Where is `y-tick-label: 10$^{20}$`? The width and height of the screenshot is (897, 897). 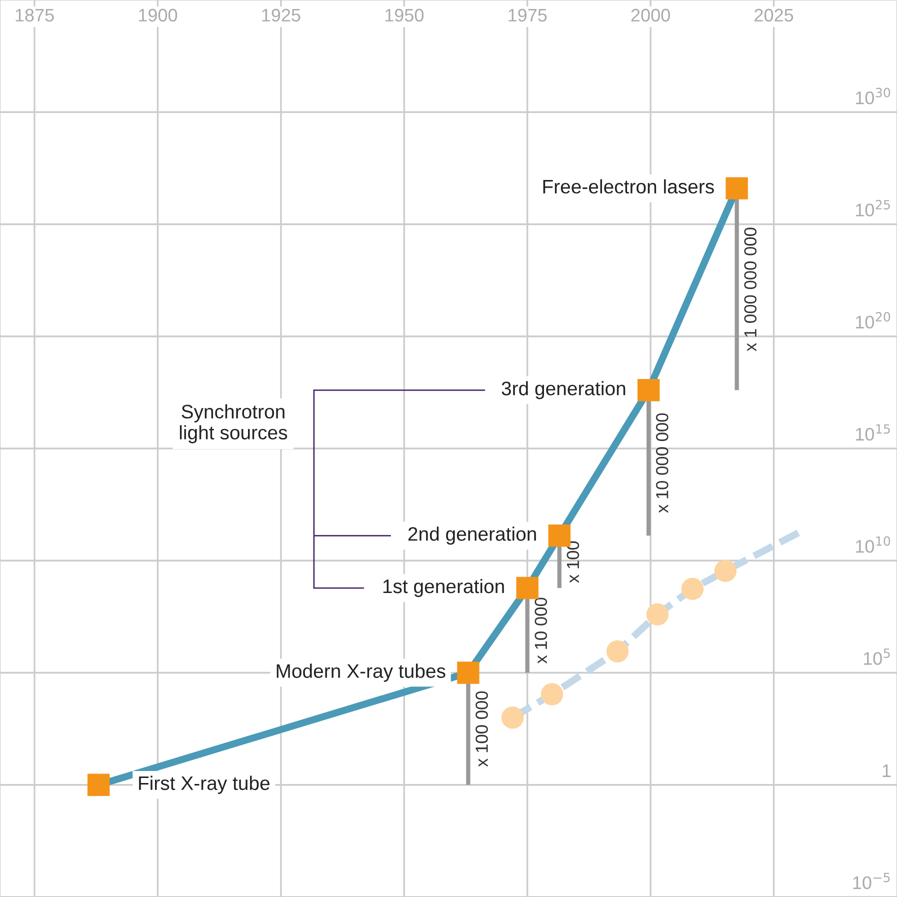
y-tick-label: 10$^{20}$ is located at coordinates (873, 320).